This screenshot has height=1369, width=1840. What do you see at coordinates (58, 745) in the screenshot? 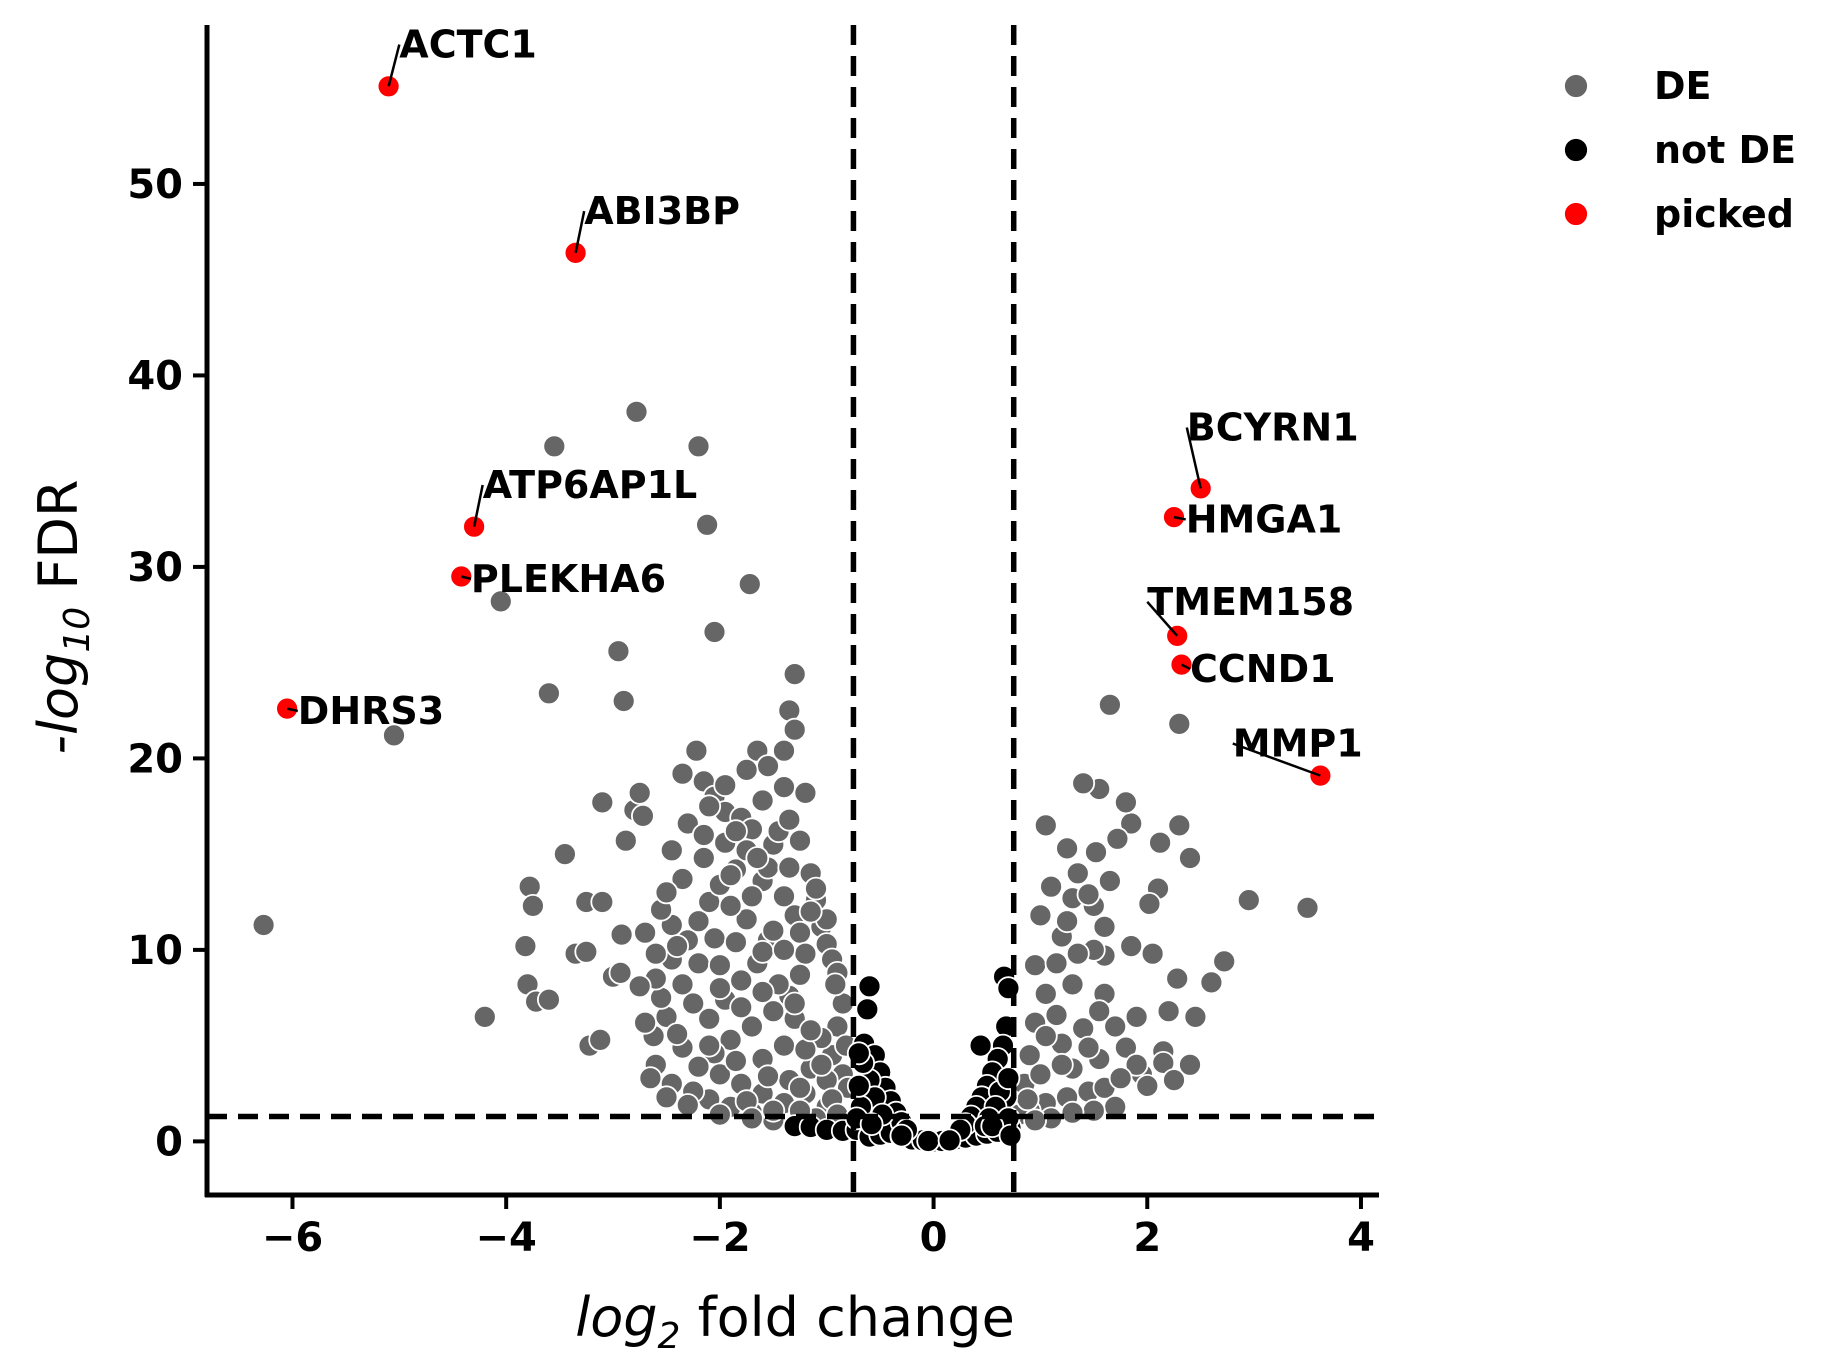
I see `y-axis-title-pre: -` at bounding box center [58, 745].